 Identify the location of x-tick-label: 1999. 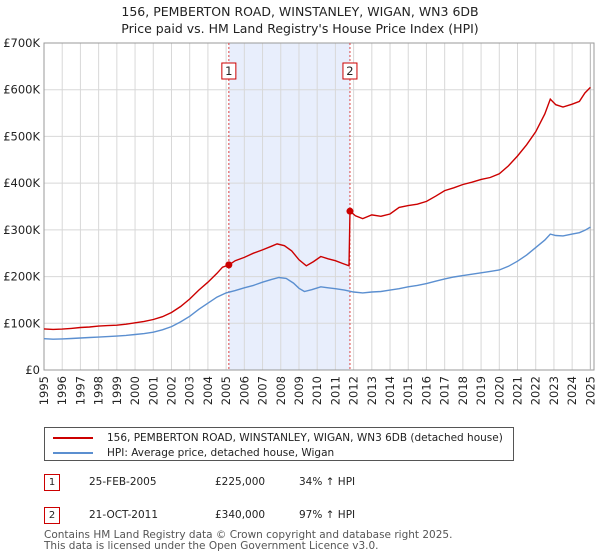
(117, 390).